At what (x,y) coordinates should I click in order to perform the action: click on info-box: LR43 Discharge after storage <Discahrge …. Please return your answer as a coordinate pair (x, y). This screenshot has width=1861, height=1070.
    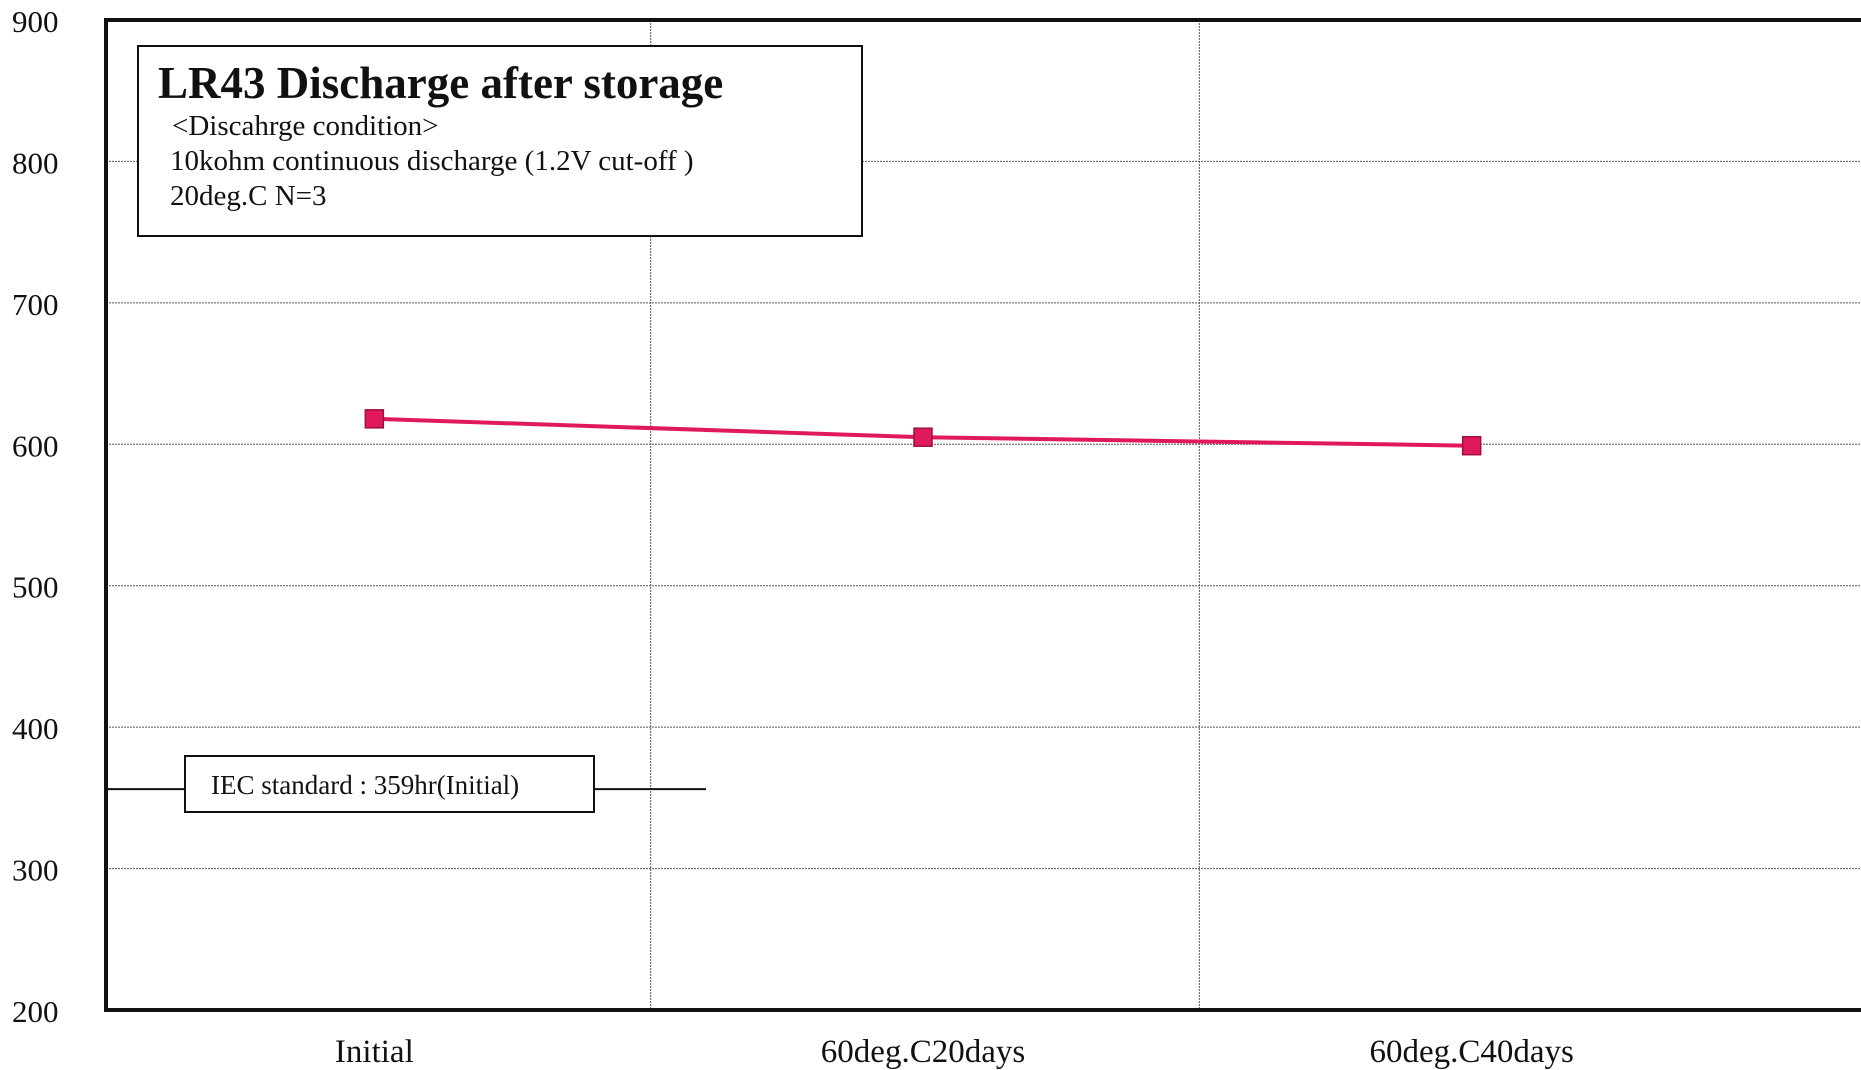
    Looking at the image, I should click on (500, 141).